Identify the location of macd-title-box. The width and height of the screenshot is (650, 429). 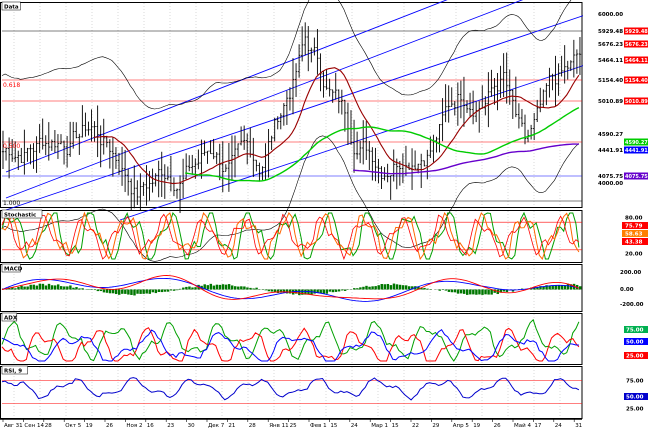
(11, 268).